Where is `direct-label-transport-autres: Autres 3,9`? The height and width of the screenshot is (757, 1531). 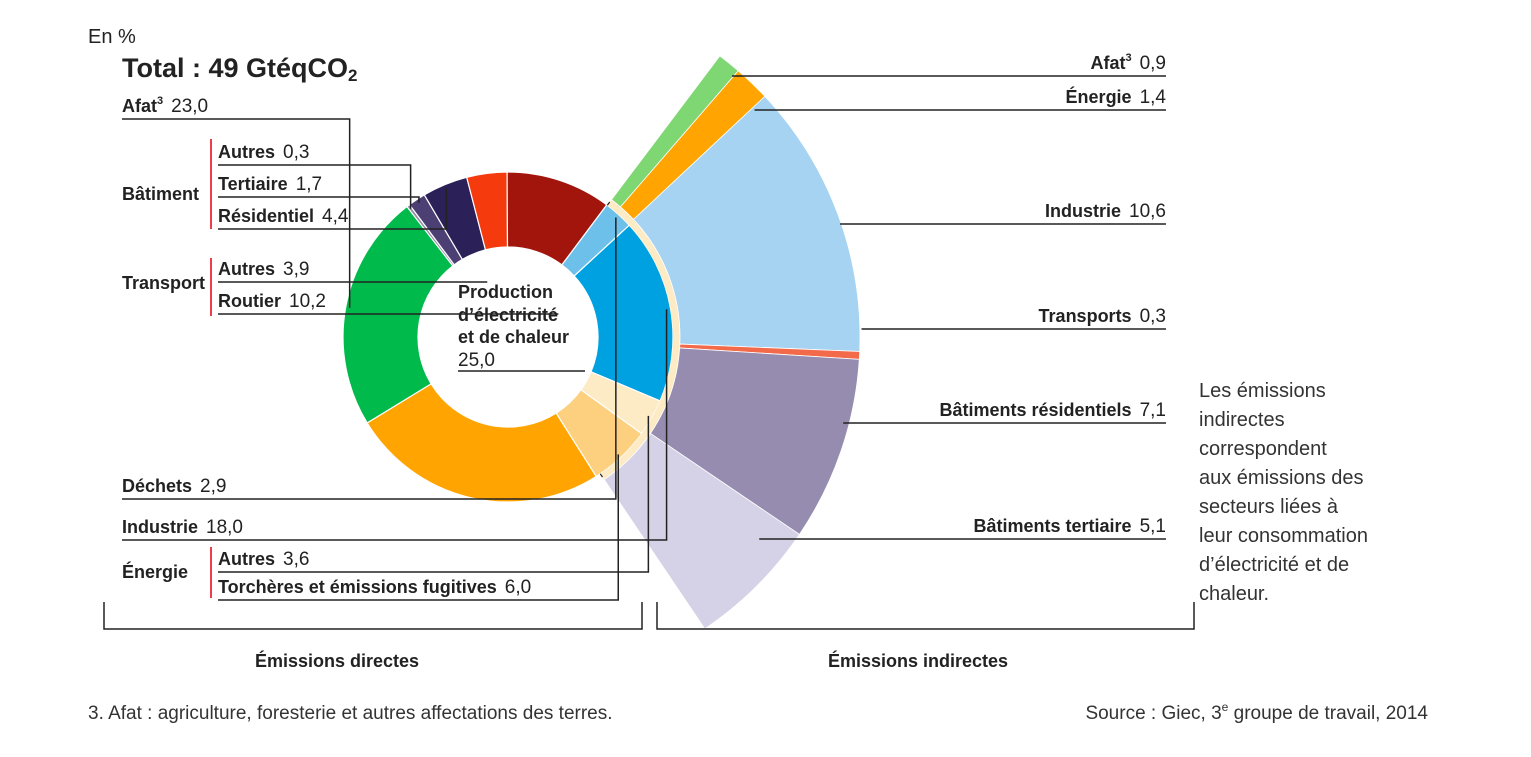
direct-label-transport-autres: Autres 3,9 is located at coordinates (353, 271).